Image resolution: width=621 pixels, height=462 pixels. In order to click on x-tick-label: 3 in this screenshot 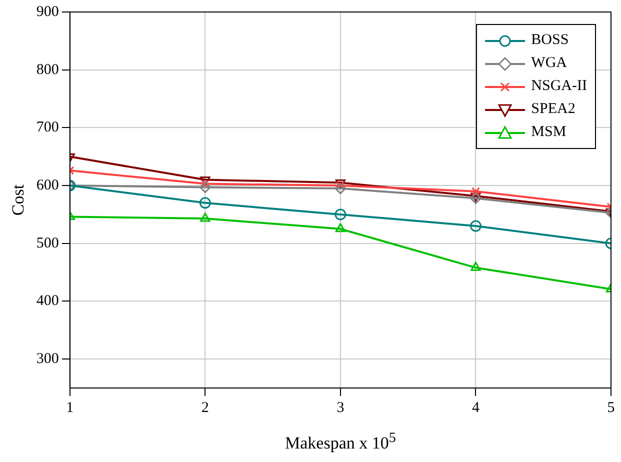, I will do `click(340, 408)`.